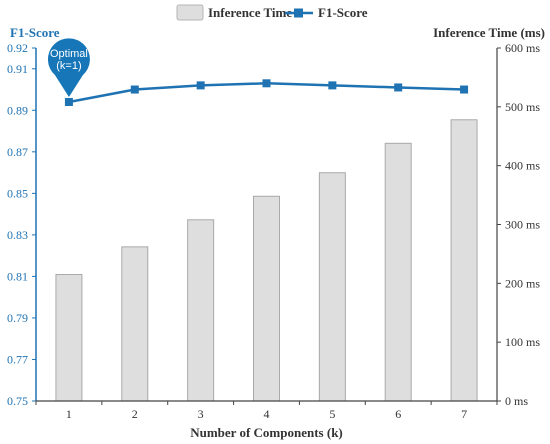  I want to click on left-tick-label: 0.89, so click(17, 110).